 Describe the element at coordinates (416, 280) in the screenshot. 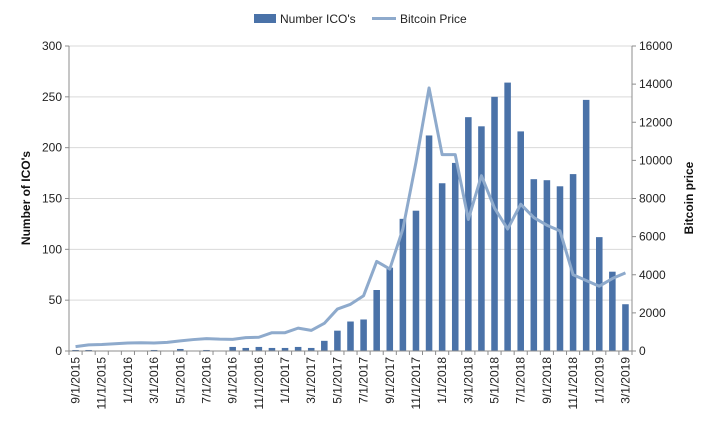

I see `bar-ico-11-1-2017` at that location.